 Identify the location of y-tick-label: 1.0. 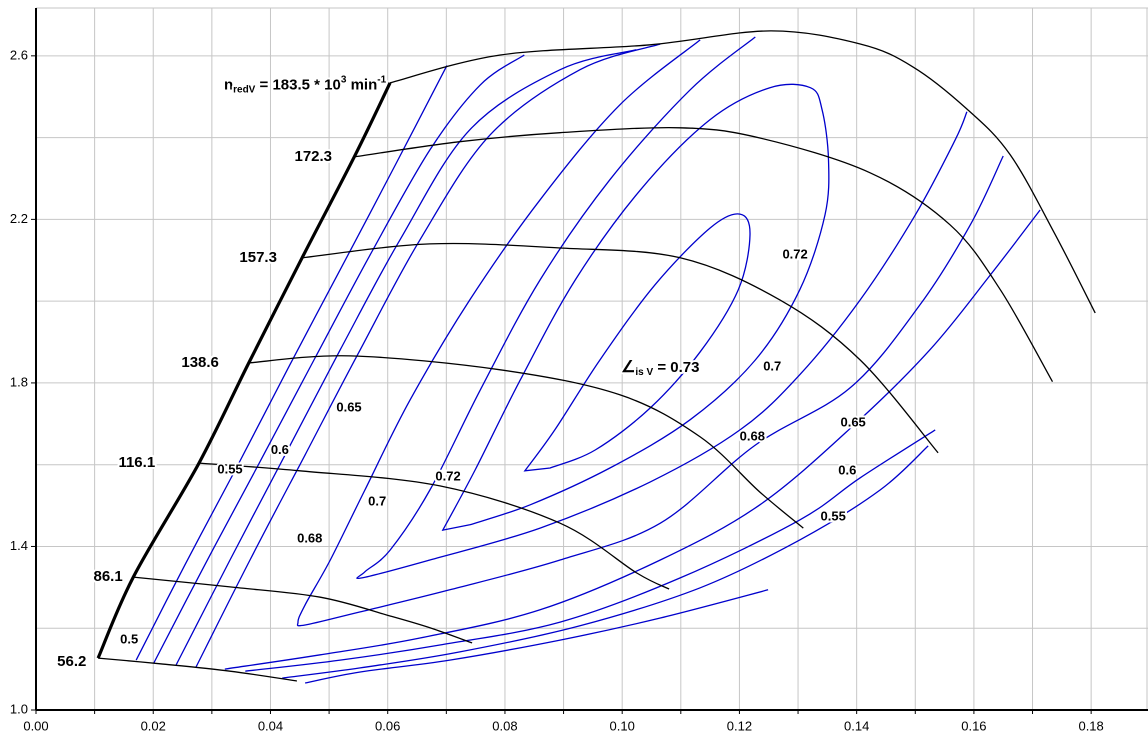
(19, 708).